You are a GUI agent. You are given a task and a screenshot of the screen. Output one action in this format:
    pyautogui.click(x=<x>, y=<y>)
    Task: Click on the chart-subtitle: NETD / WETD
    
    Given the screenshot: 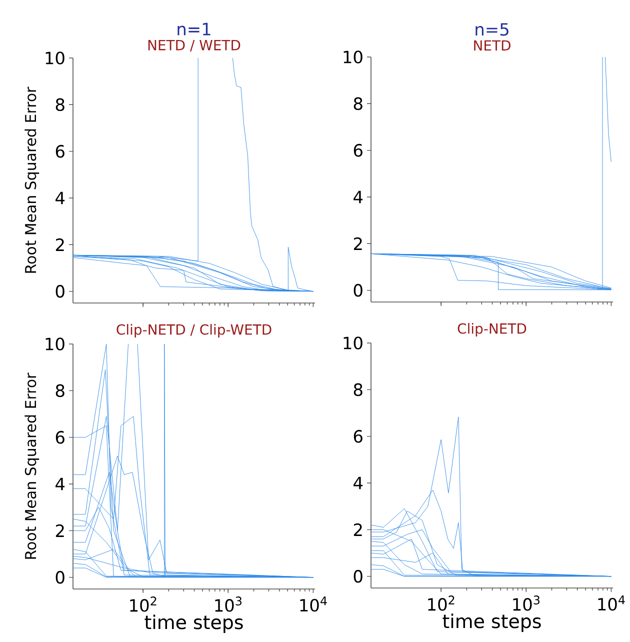 What is the action you would take?
    pyautogui.click(x=194, y=46)
    